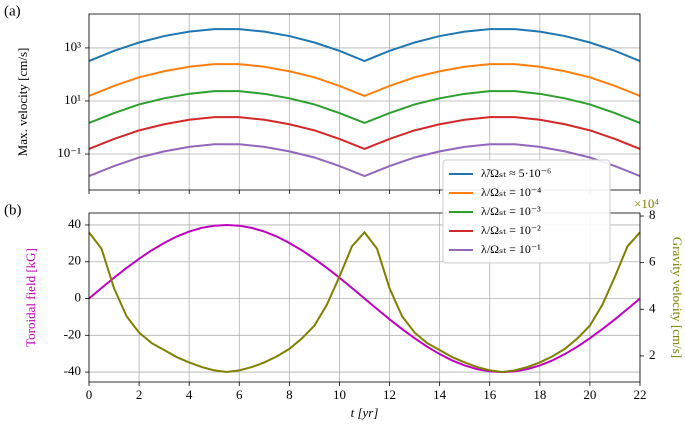 Image resolution: width=685 pixels, height=430 pixels. What do you see at coordinates (539, 394) in the screenshot?
I see `x-tick-label: 18` at bounding box center [539, 394].